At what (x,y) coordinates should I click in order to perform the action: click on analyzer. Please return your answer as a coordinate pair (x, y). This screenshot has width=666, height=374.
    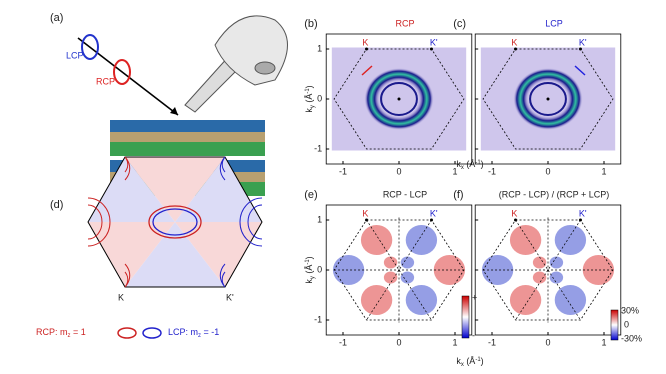
    Looking at the image, I should click on (236, 64).